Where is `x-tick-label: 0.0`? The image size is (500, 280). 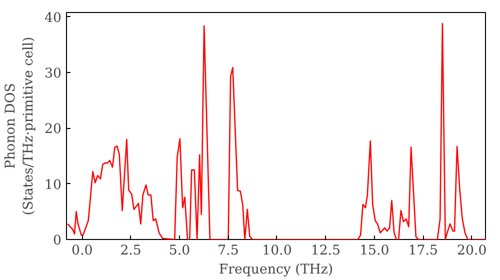
x-tick-label: 0.0 is located at coordinates (82, 251).